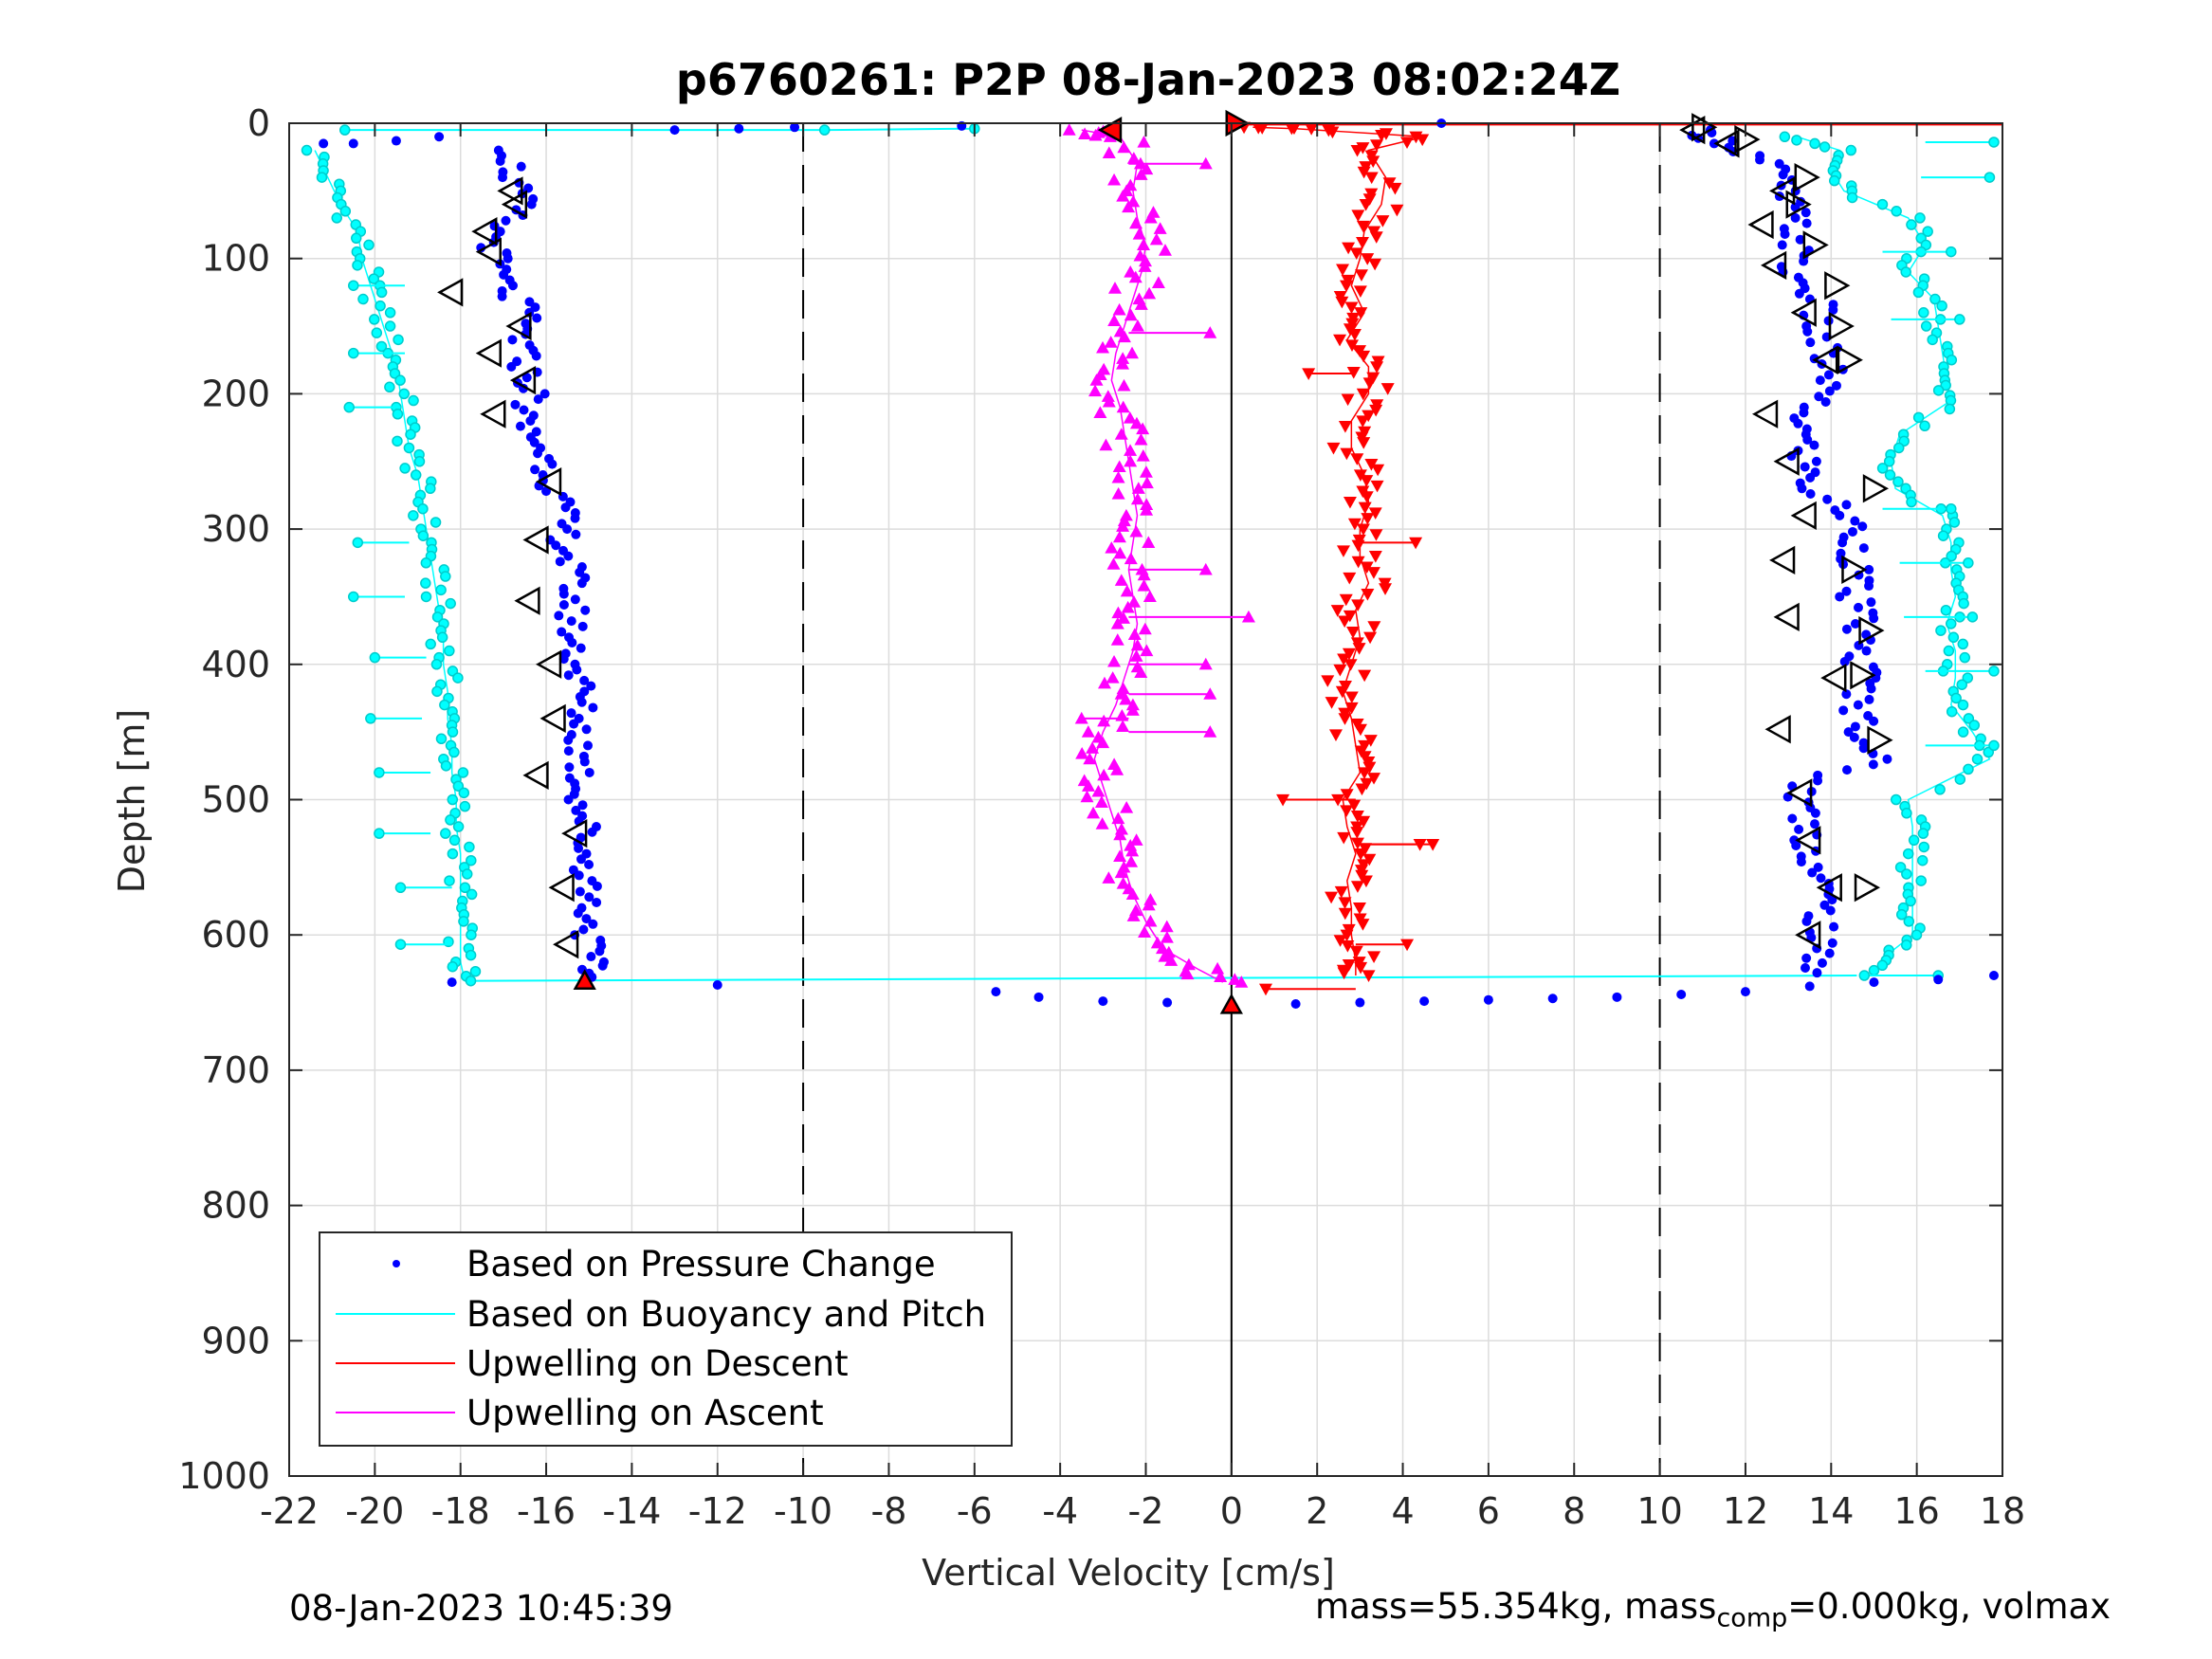 Image resolution: width=2212 pixels, height=1659 pixels. What do you see at coordinates (1815, 245) in the screenshot?
I see `dive-marker-right` at bounding box center [1815, 245].